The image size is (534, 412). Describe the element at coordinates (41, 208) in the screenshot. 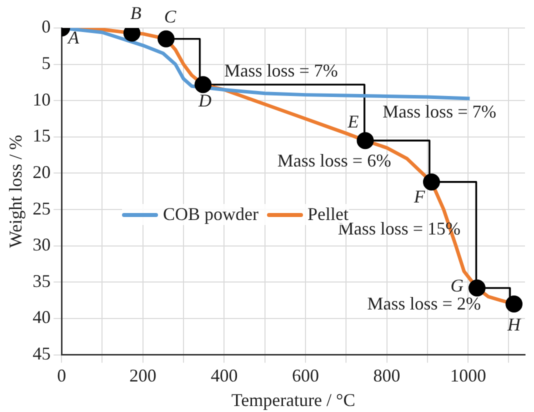

I see `y-tick-label: 25` at that location.